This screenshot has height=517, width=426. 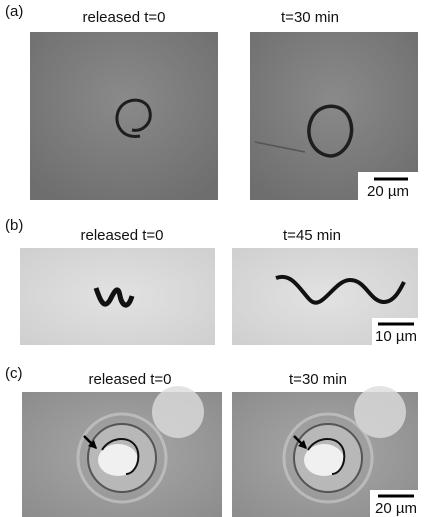 What do you see at coordinates (14, 225) in the screenshot?
I see `panel-label: (b)` at bounding box center [14, 225].